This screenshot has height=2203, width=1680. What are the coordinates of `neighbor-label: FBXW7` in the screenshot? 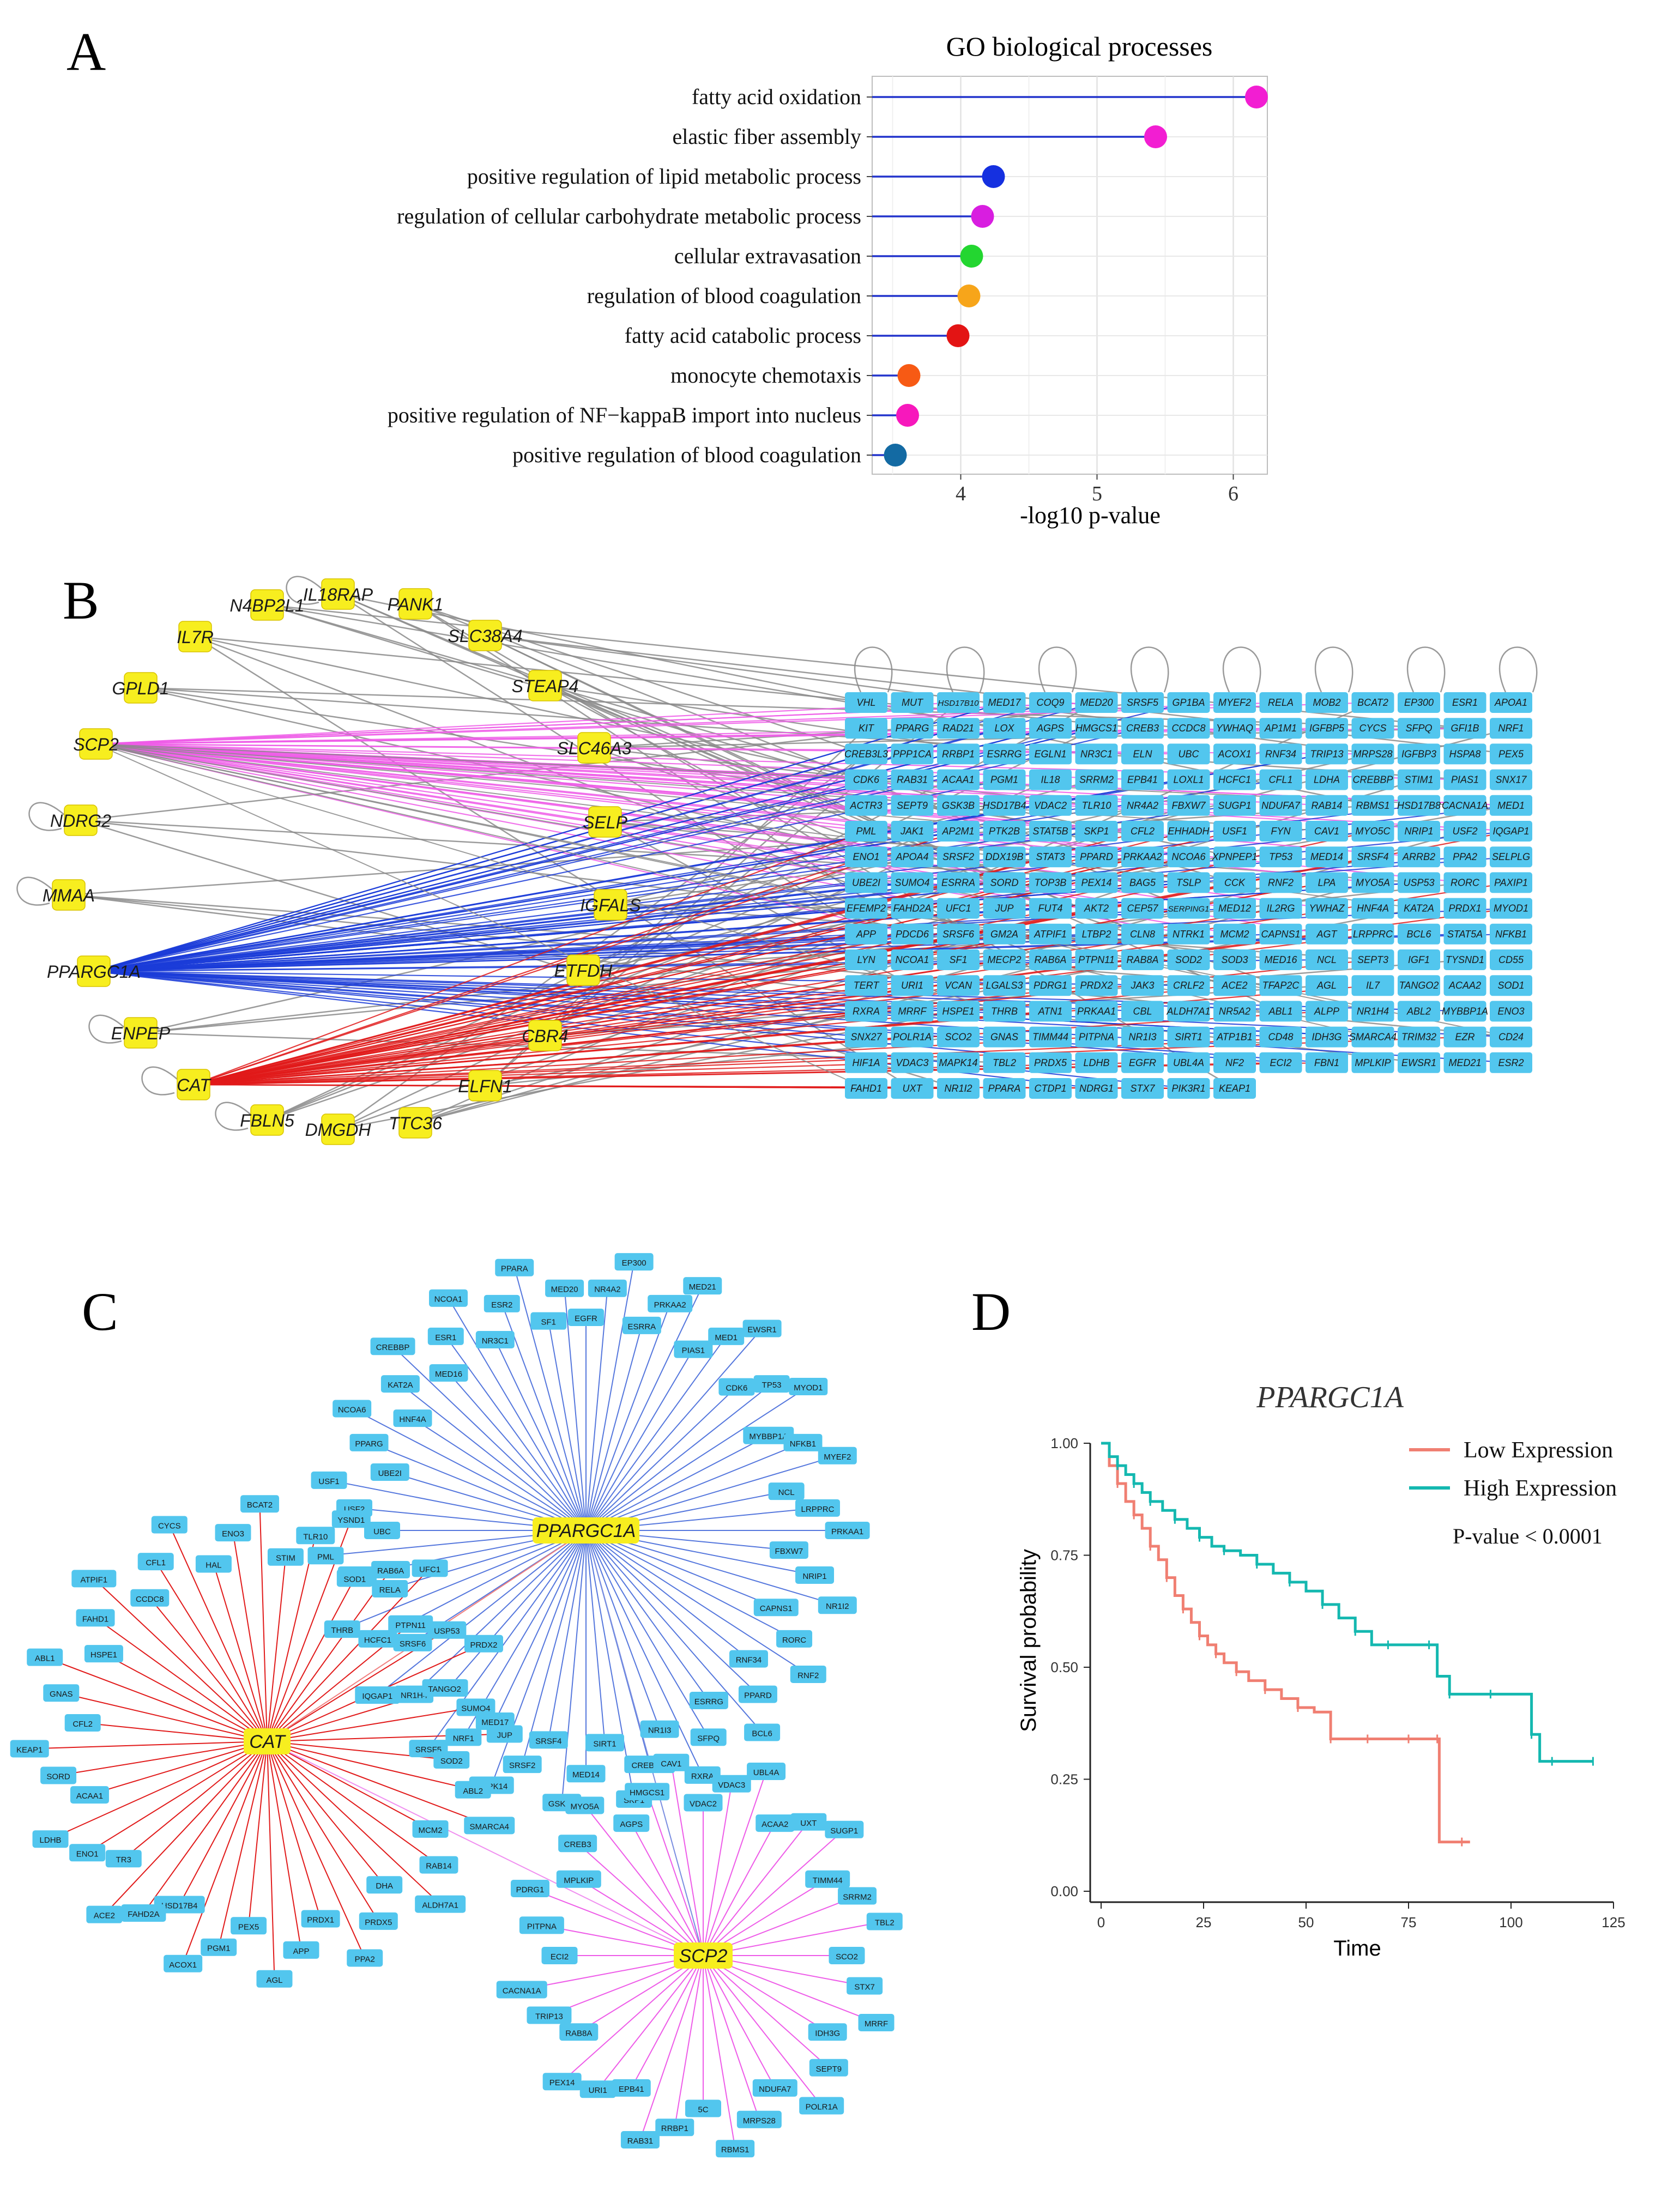 It's located at (789, 1551).